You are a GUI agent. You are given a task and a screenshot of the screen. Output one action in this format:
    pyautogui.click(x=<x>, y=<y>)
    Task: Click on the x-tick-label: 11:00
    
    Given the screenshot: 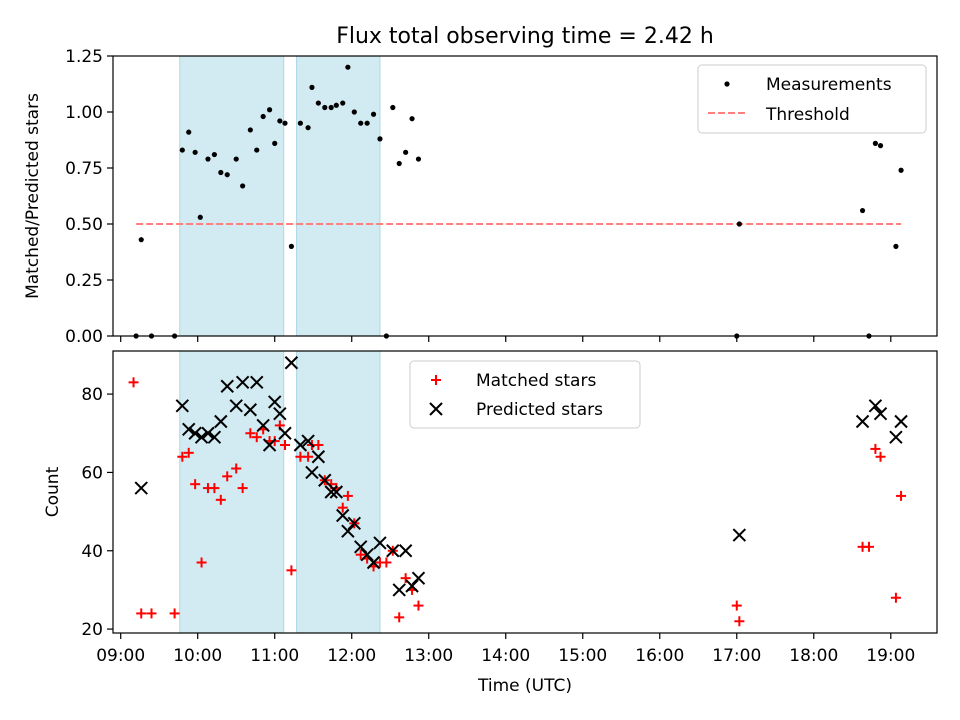 What is the action you would take?
    pyautogui.click(x=274, y=656)
    